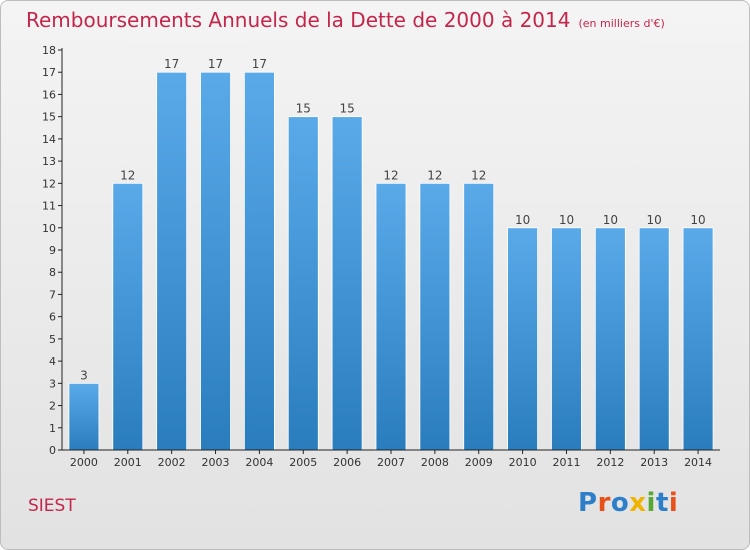  What do you see at coordinates (52, 428) in the screenshot?
I see `y-tick-label: 1` at bounding box center [52, 428].